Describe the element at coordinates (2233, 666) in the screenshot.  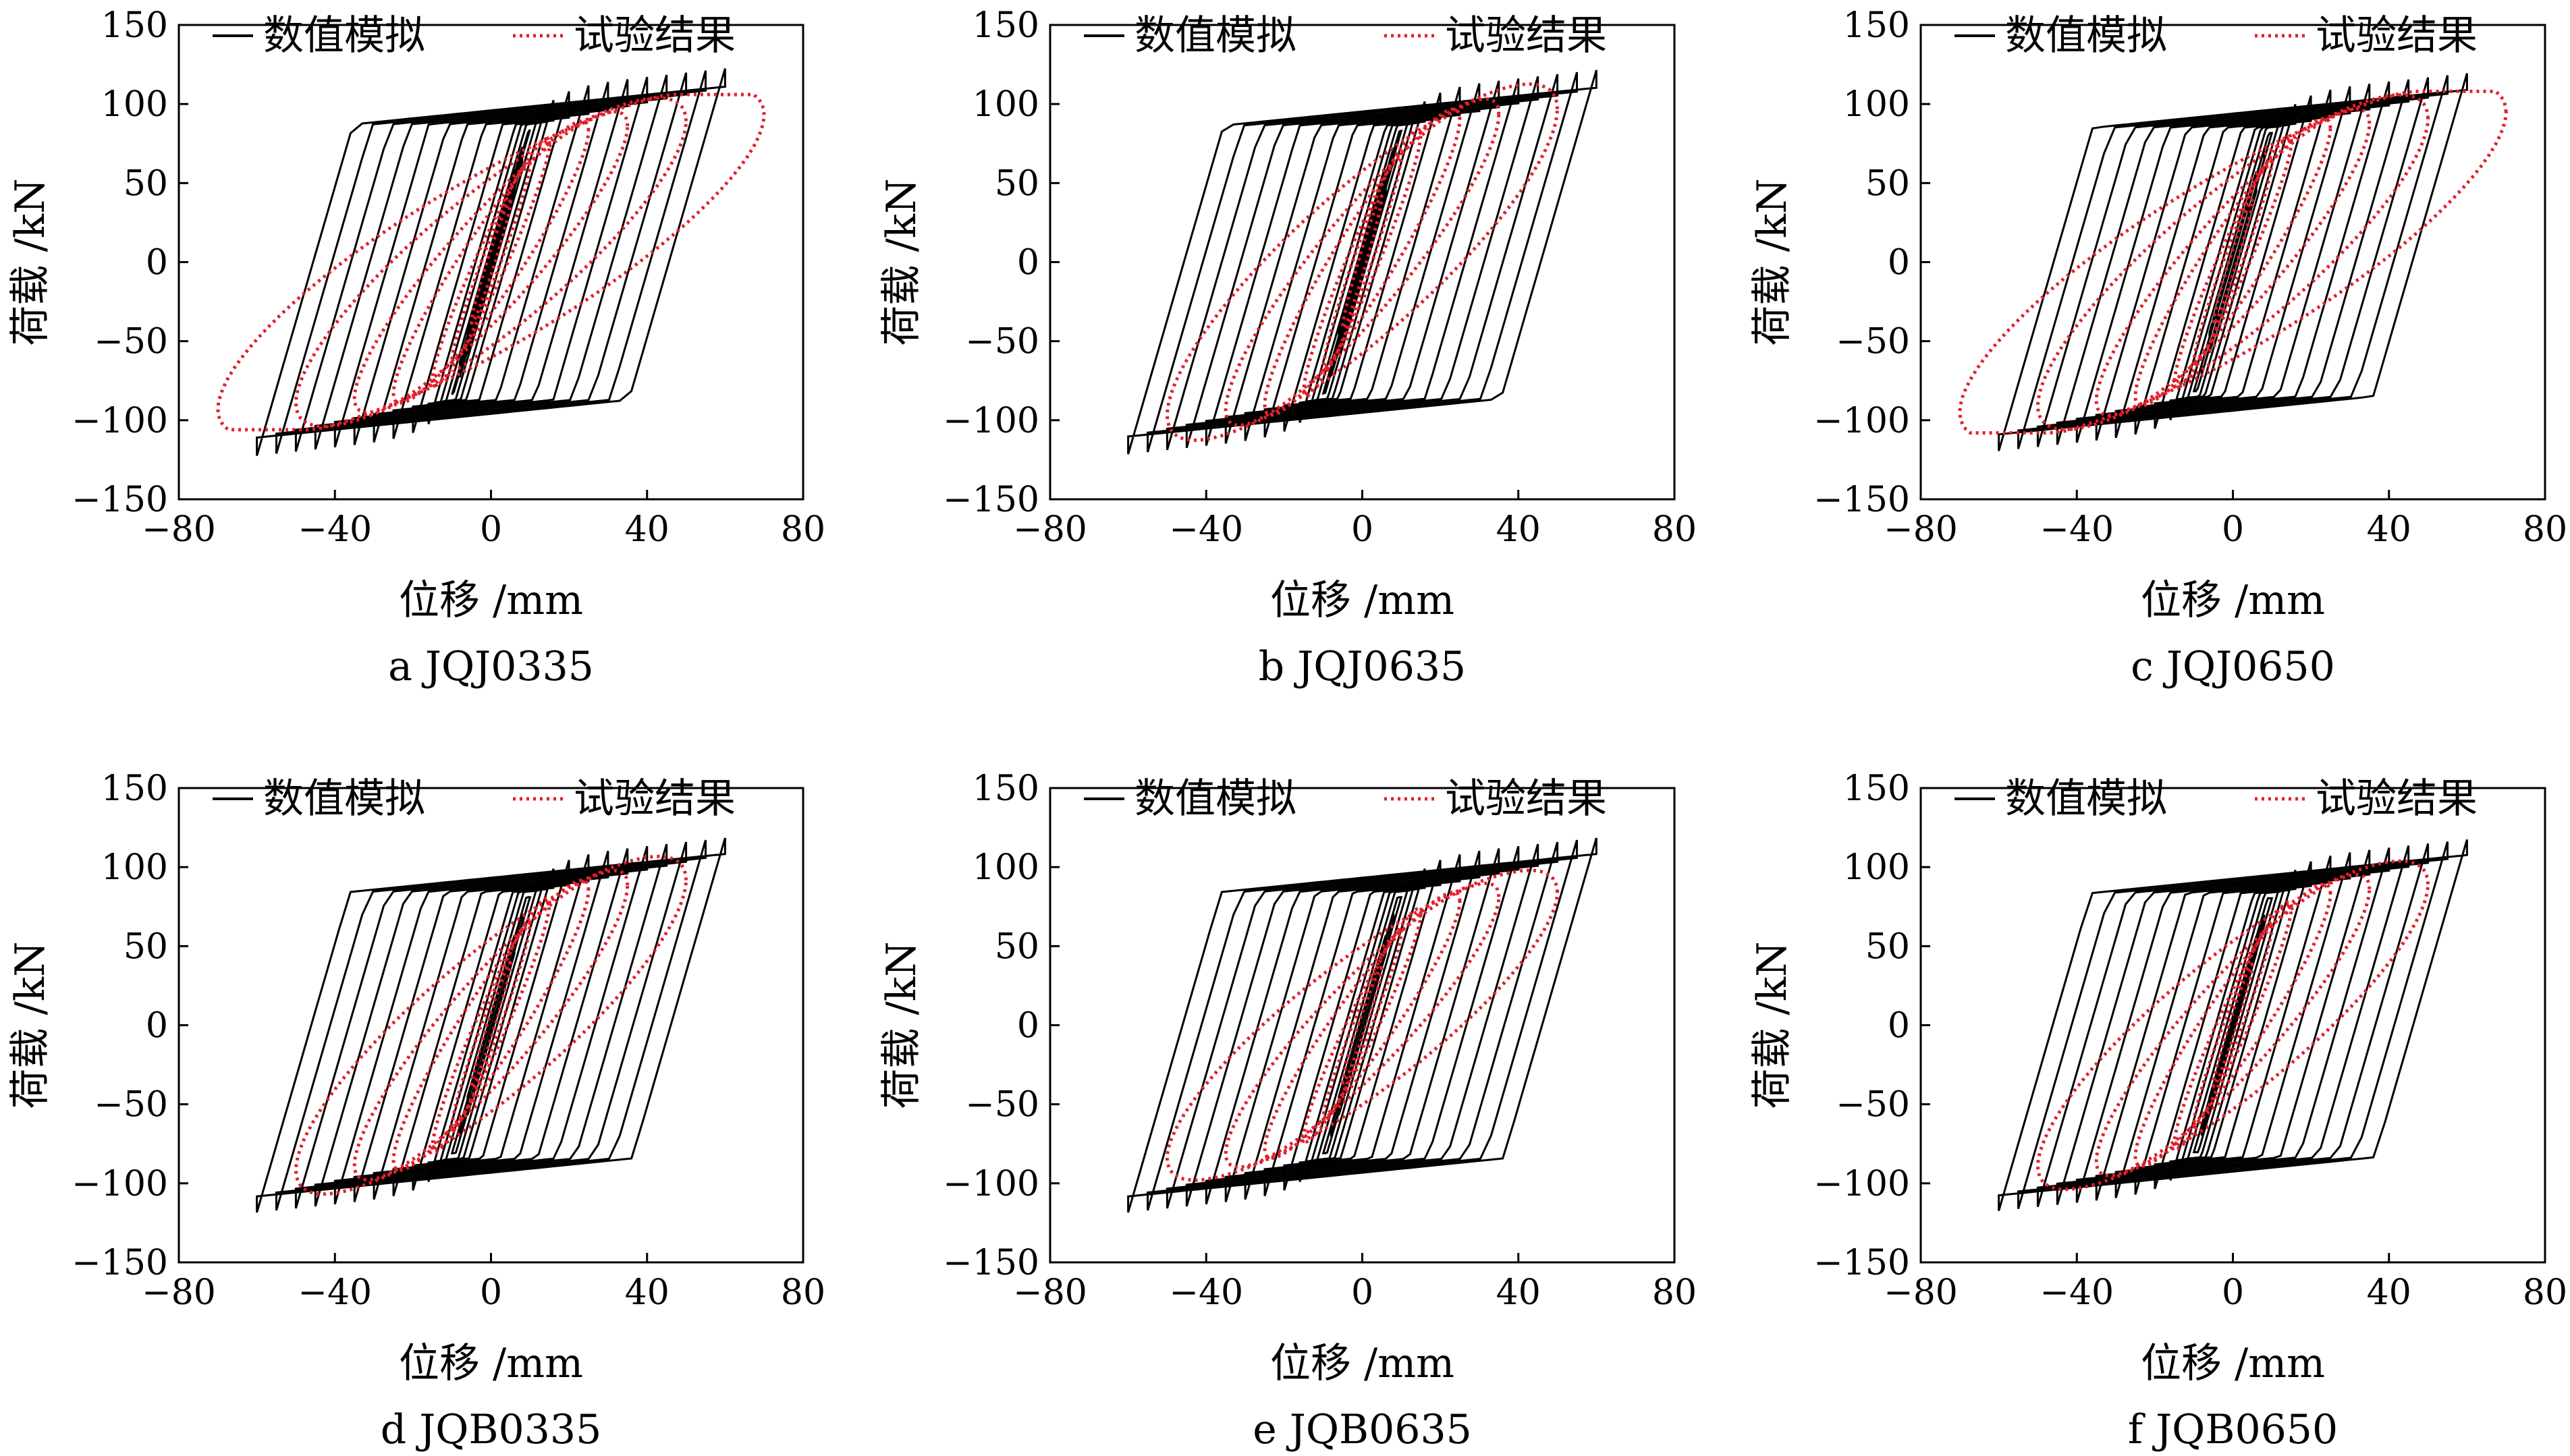
I see `panel-caption: c JQJ0650` at that location.